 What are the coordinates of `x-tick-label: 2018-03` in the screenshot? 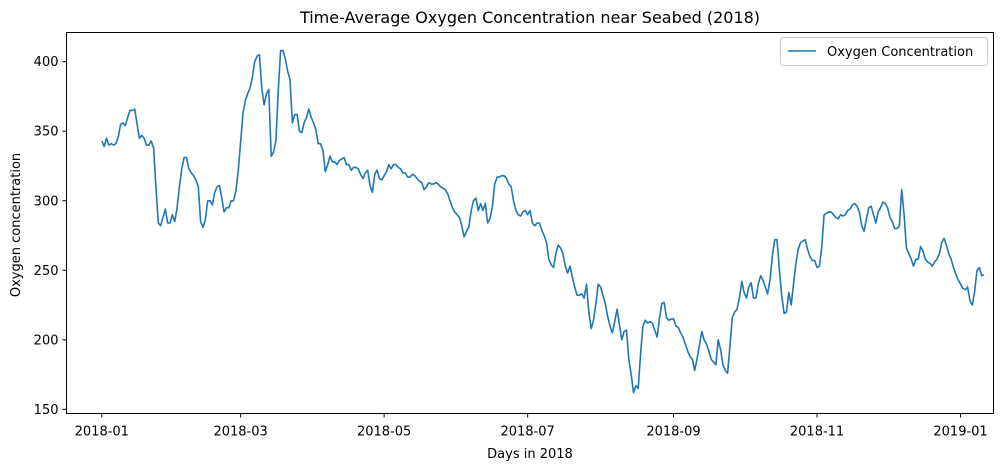 It's located at (240, 432).